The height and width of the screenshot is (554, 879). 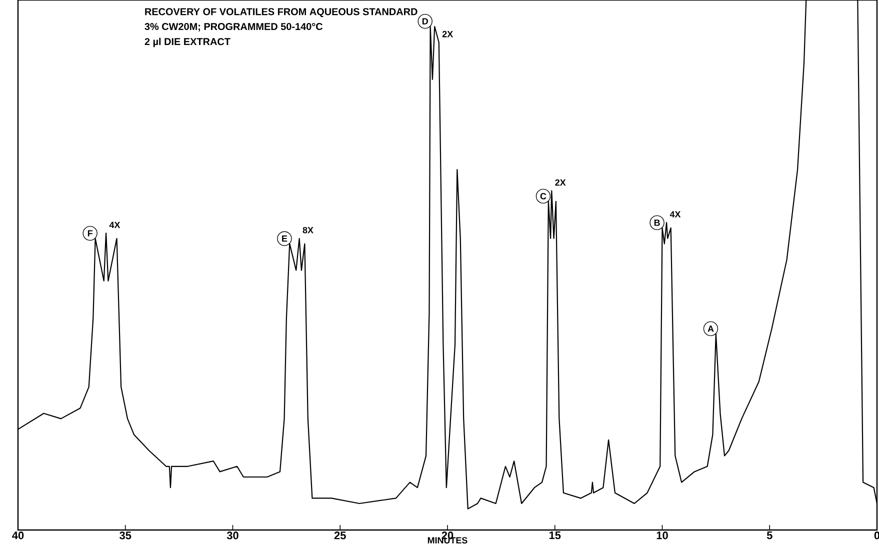 What do you see at coordinates (662, 536) in the screenshot?
I see `x-tick-label: 10` at bounding box center [662, 536].